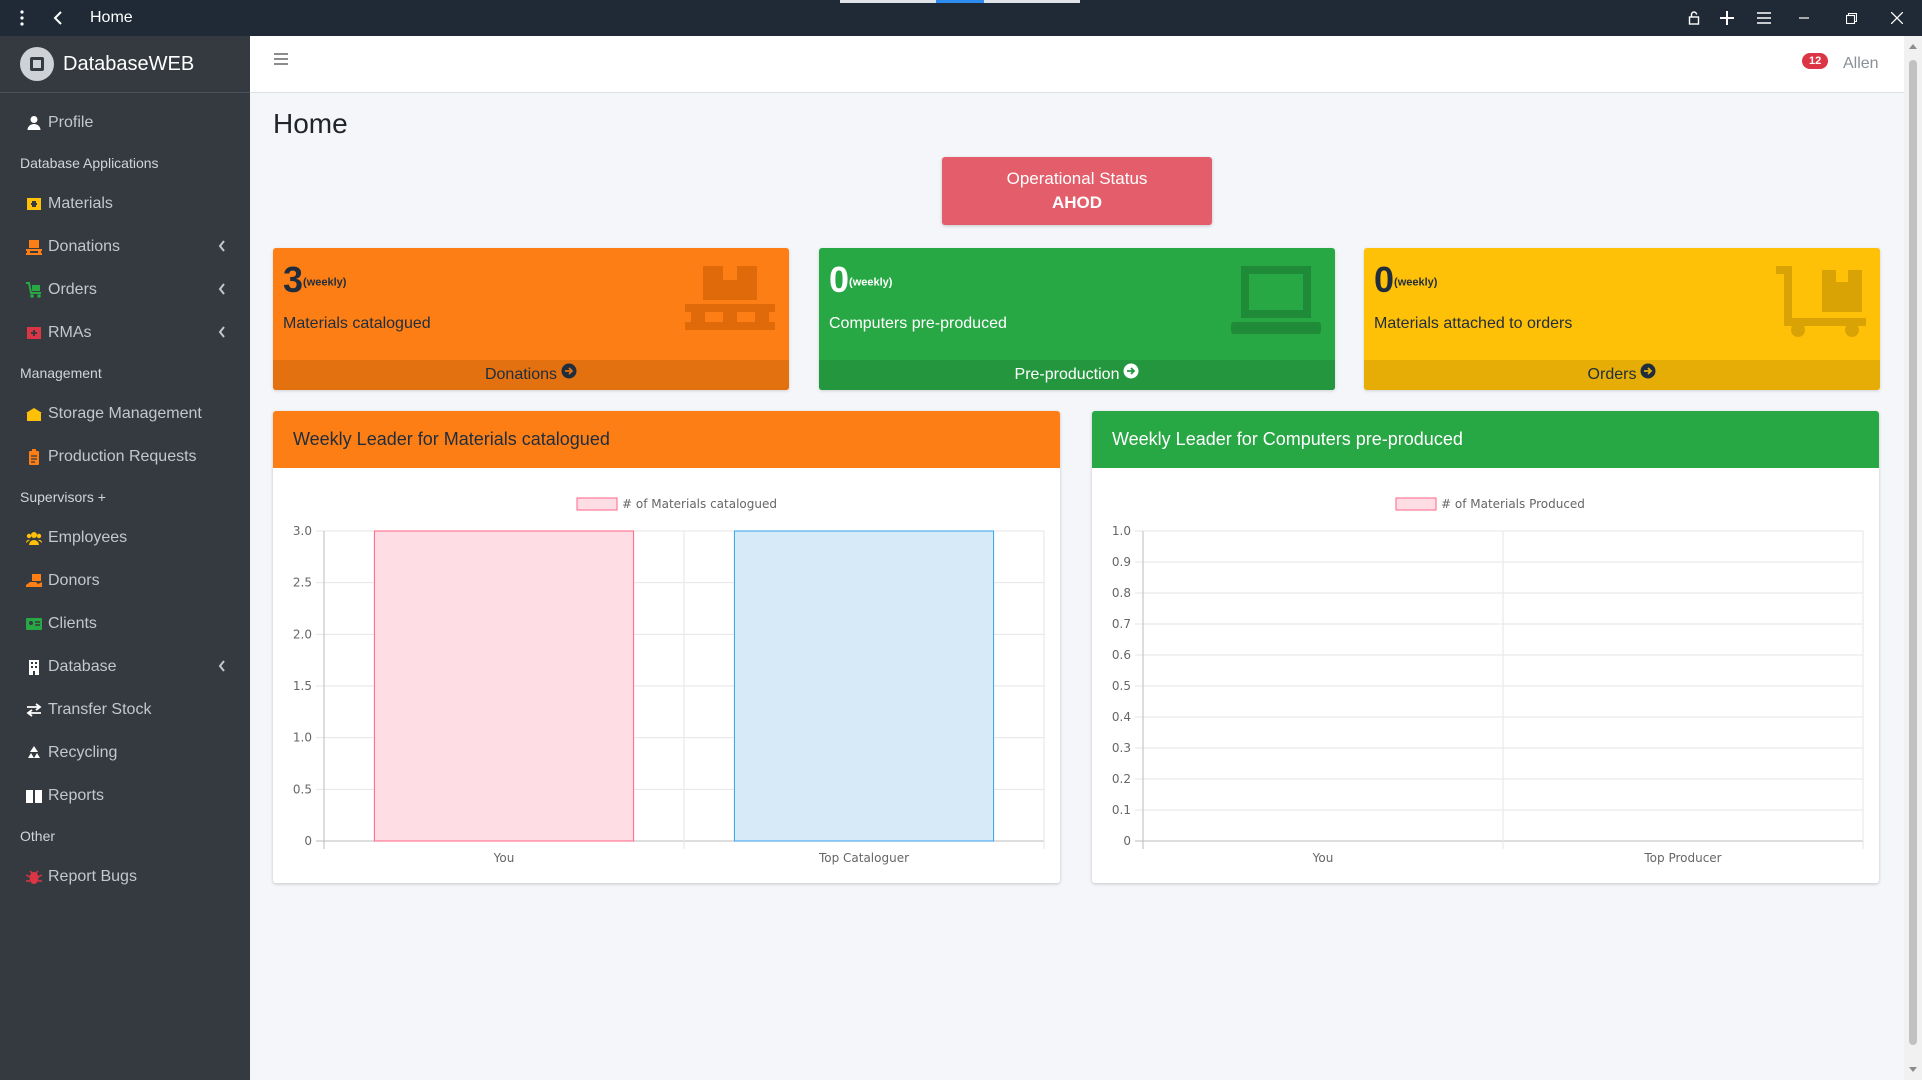 This screenshot has width=1922, height=1080. I want to click on sidebar-item-report-bugs: Report Bugs, so click(125, 876).